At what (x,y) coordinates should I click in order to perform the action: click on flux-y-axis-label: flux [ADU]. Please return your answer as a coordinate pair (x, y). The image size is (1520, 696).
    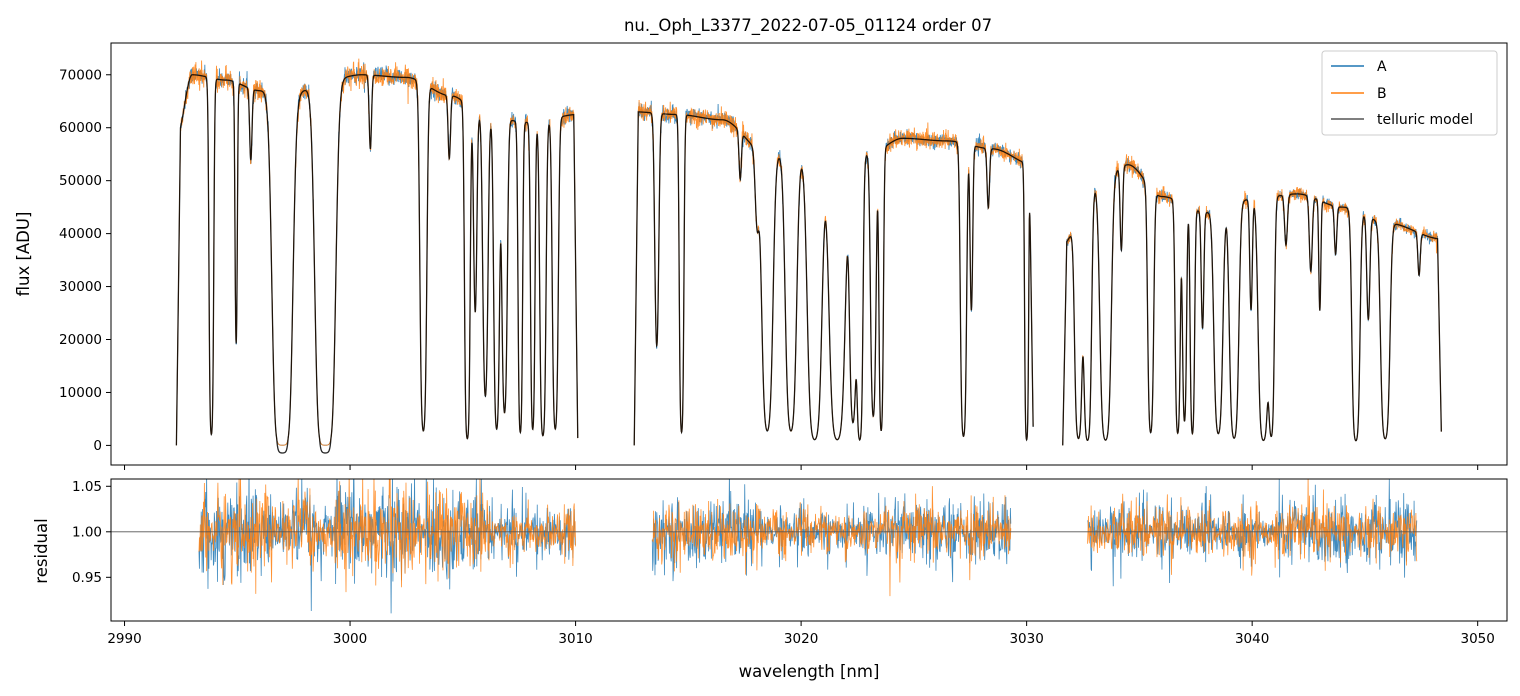
    Looking at the image, I should click on (23, 254).